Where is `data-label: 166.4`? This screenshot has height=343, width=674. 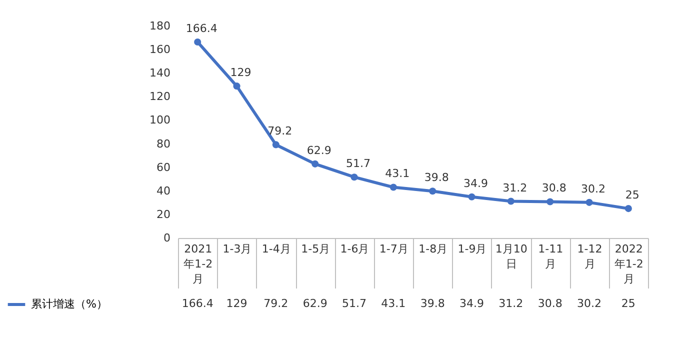
data-label: 166.4 is located at coordinates (198, 303).